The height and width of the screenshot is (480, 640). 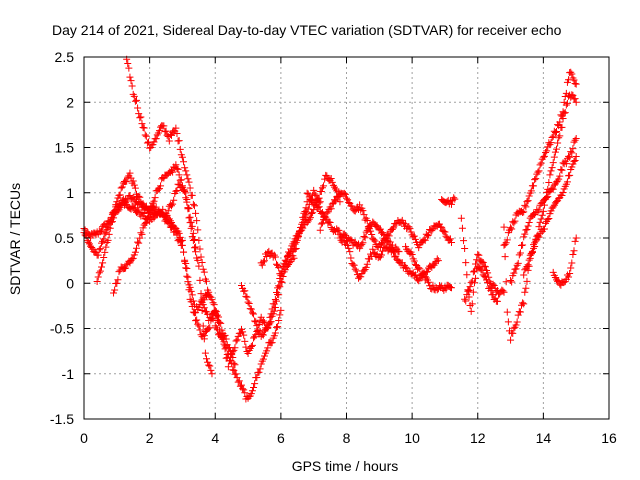 I want to click on x-tick-label: 16, so click(x=609, y=438).